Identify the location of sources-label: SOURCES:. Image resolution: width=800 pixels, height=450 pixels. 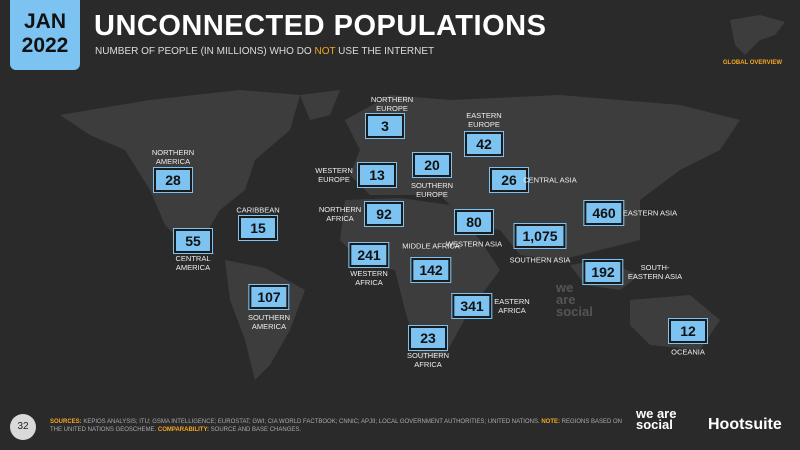
(66, 422).